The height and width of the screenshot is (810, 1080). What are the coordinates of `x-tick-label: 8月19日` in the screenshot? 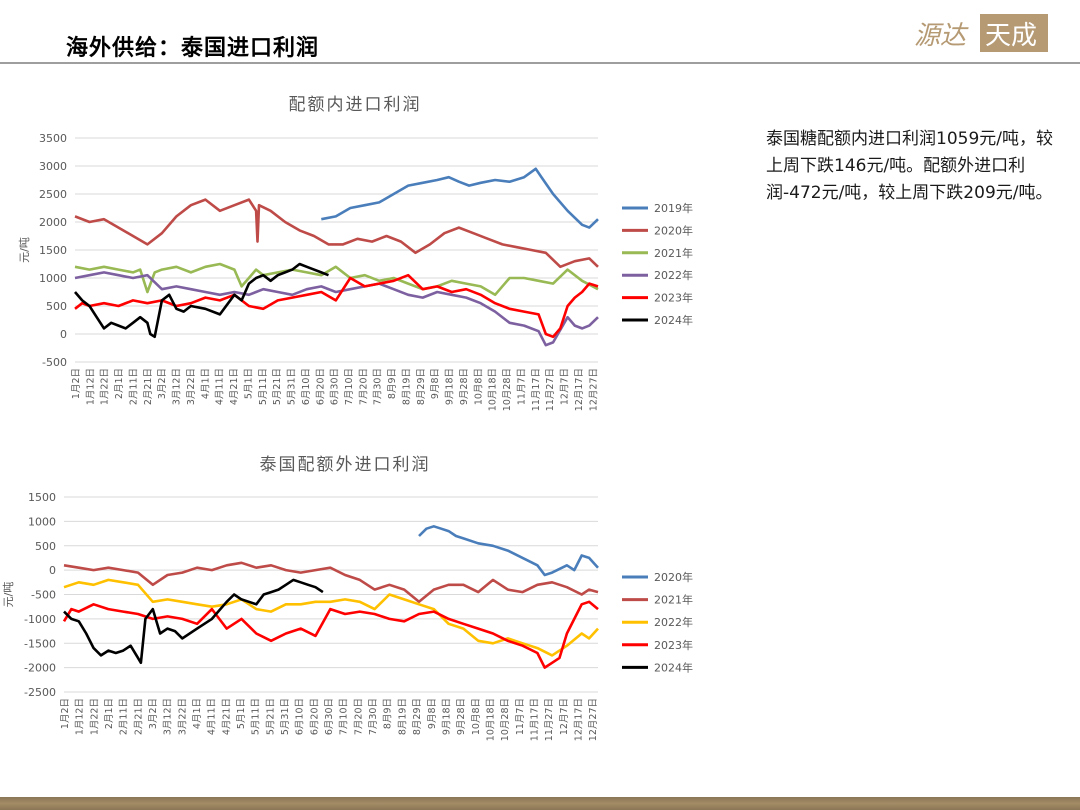 It's located at (402, 716).